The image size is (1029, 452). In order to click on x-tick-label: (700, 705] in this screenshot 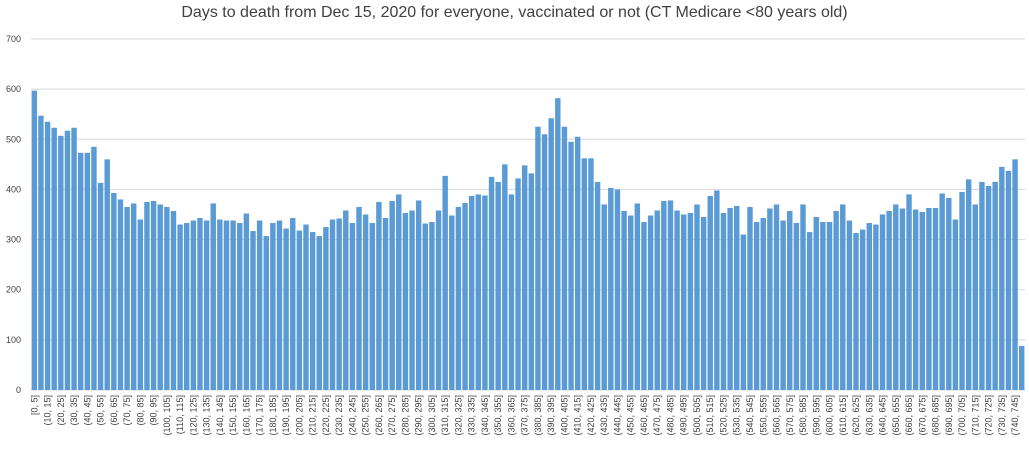, I will do `click(962, 415)`.